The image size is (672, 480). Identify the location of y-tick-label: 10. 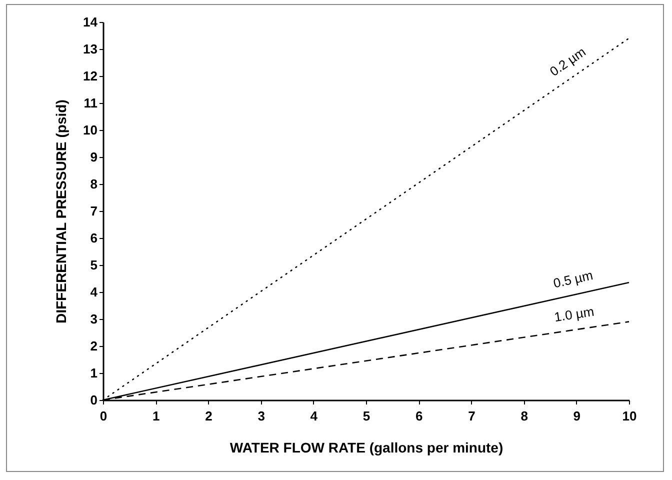
(90, 130).